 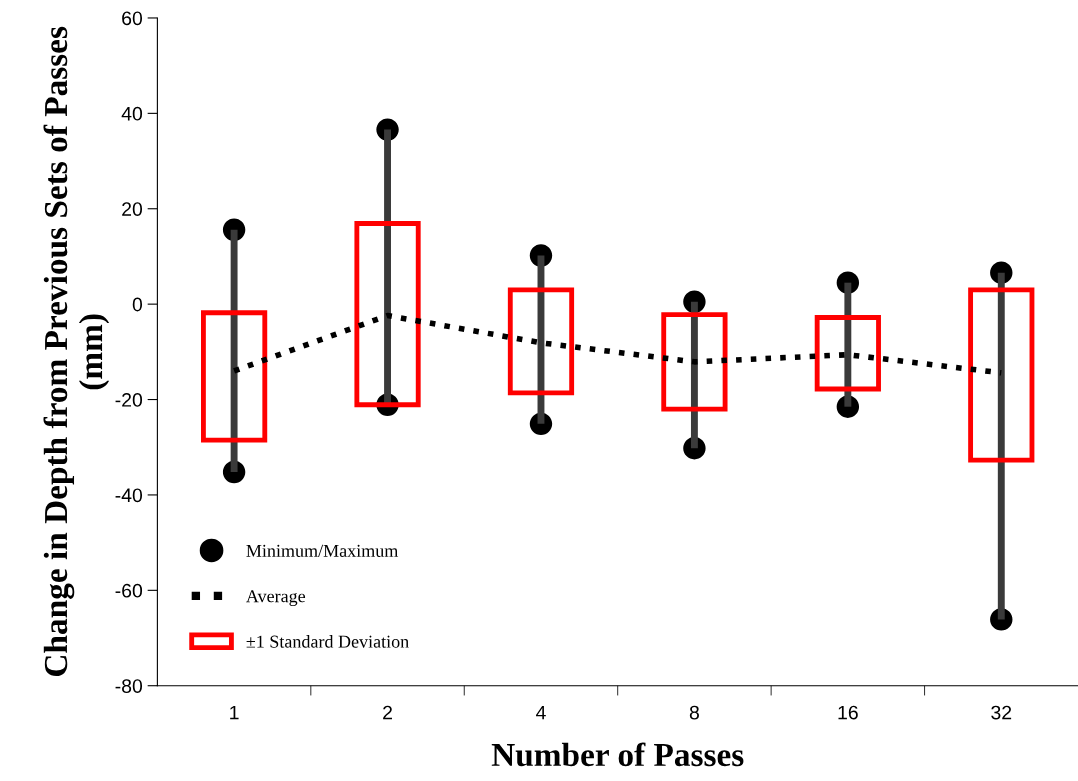 What do you see at coordinates (129, 400) in the screenshot?
I see `y-tick-label: -20` at bounding box center [129, 400].